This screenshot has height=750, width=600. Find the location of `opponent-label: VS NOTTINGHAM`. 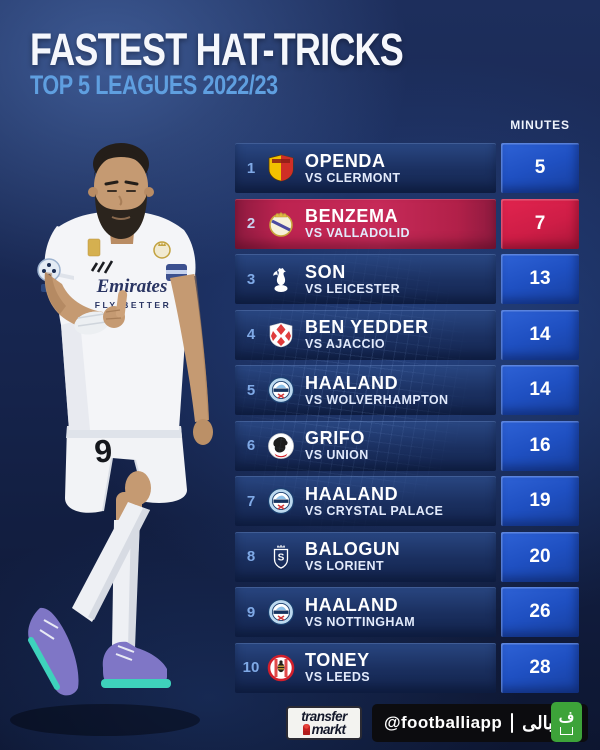

opponent-label: VS NOTTINGHAM is located at coordinates (360, 621).